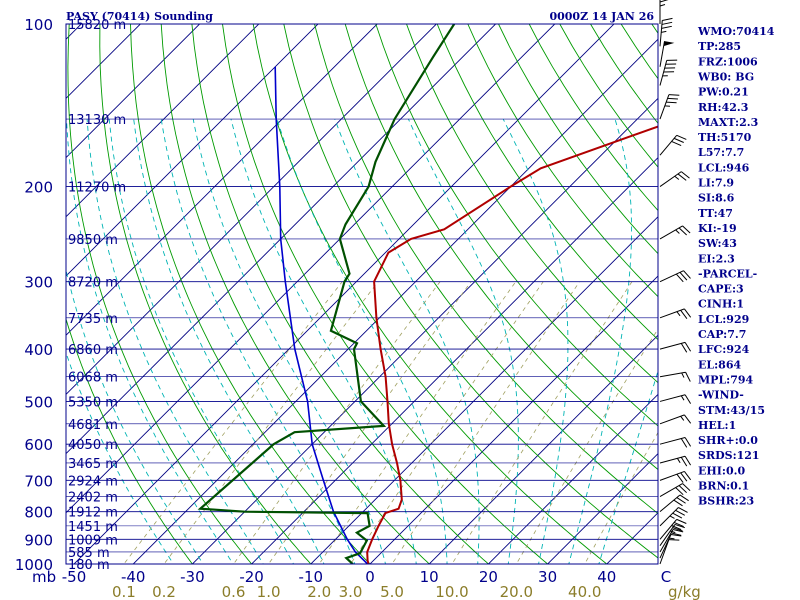  What do you see at coordinates (584, 591) in the screenshot?
I see `mixing-ratio-label: 40.0` at bounding box center [584, 591].